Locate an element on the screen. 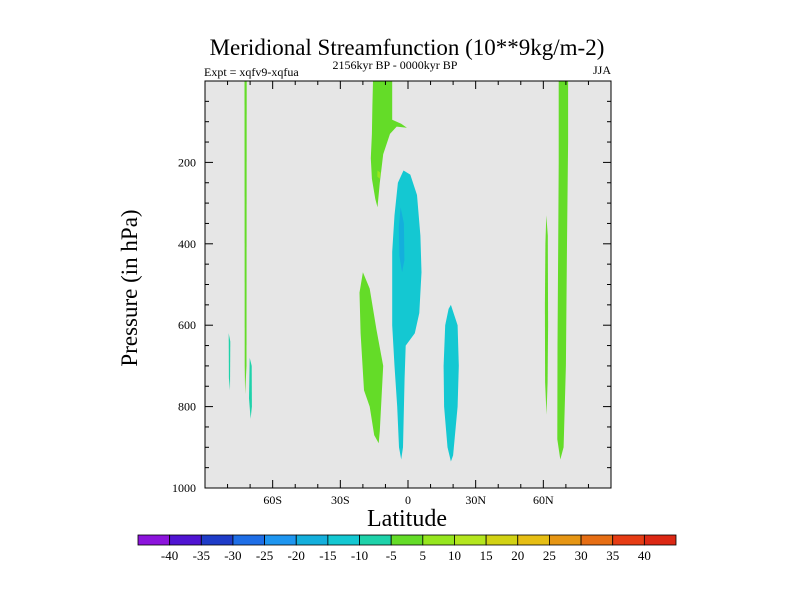  colorbar-label: -20 is located at coordinates (296, 555).